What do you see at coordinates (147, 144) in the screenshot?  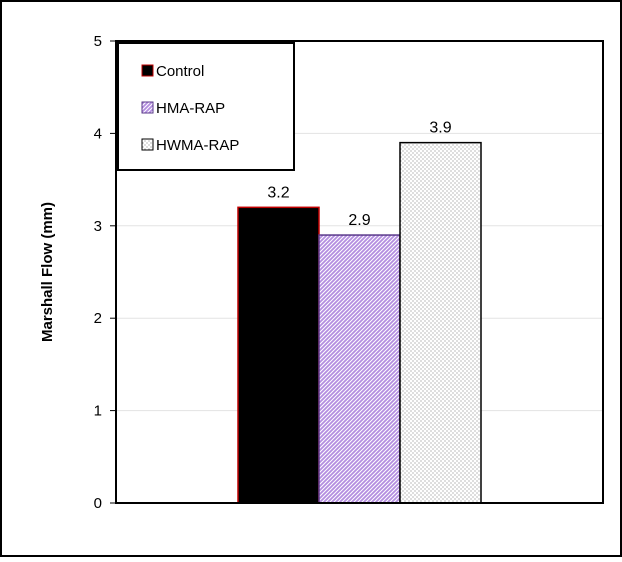 I see `legend-swatch-hwma-rap` at bounding box center [147, 144].